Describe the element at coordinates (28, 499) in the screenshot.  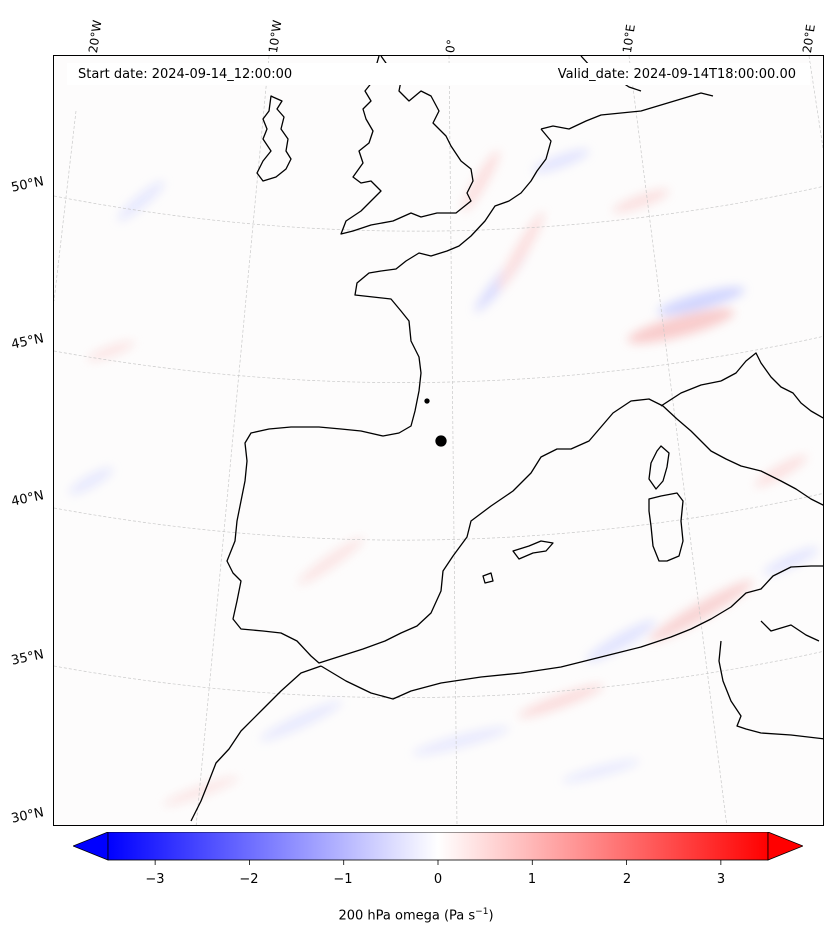
I see `lat-label-40n: 40°N` at that location.